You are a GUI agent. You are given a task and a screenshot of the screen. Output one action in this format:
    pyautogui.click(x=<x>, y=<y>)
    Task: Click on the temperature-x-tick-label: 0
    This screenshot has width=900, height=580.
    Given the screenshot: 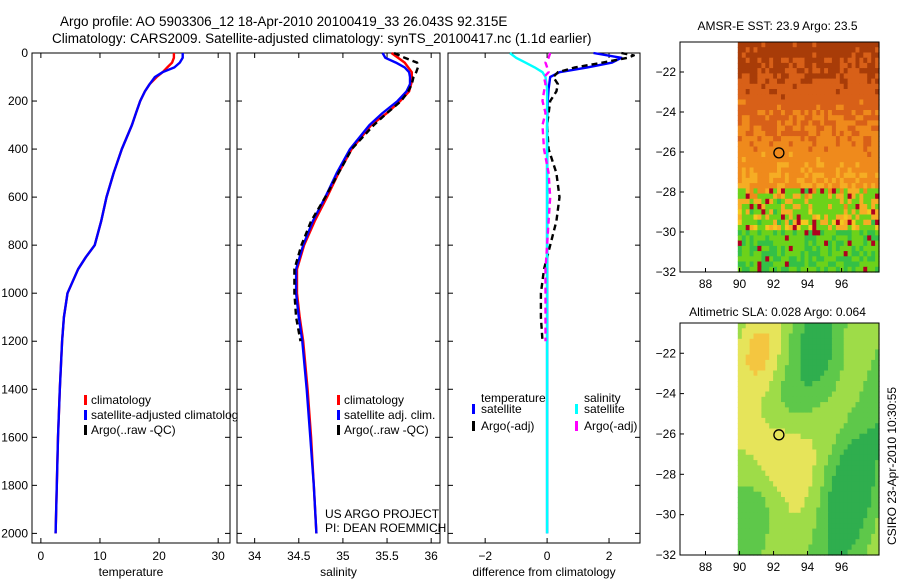 What is the action you would take?
    pyautogui.click(x=41, y=556)
    